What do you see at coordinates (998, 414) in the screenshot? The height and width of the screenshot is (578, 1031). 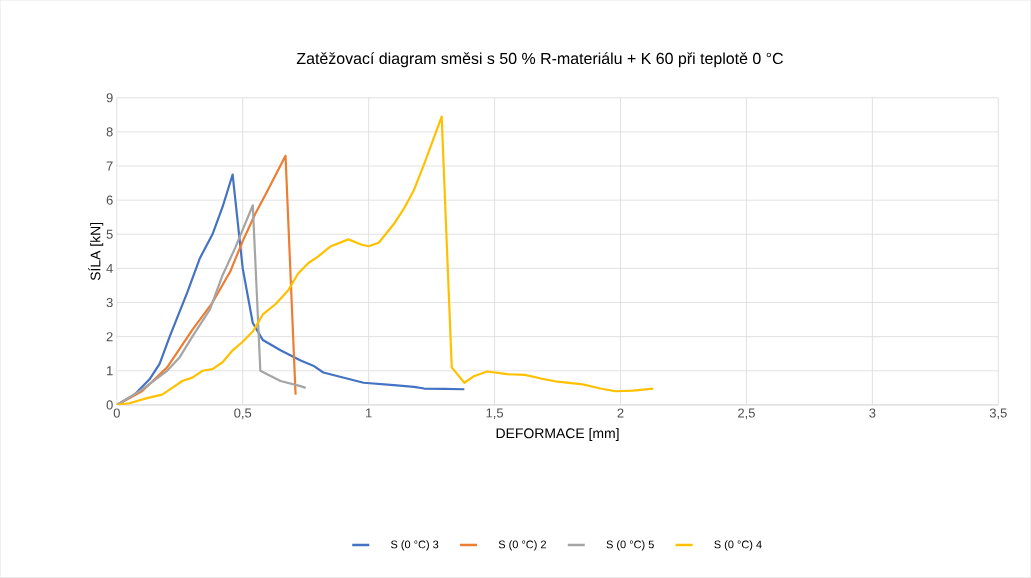 I see `x-tick-label: 3,5` at bounding box center [998, 414].